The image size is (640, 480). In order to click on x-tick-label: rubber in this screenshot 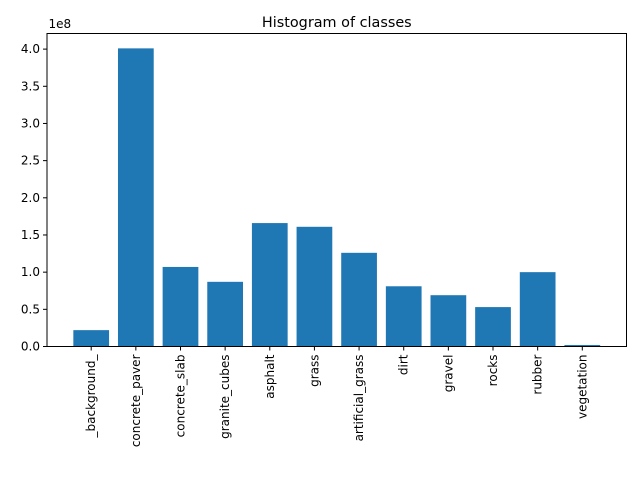, I will do `click(538, 374)`.